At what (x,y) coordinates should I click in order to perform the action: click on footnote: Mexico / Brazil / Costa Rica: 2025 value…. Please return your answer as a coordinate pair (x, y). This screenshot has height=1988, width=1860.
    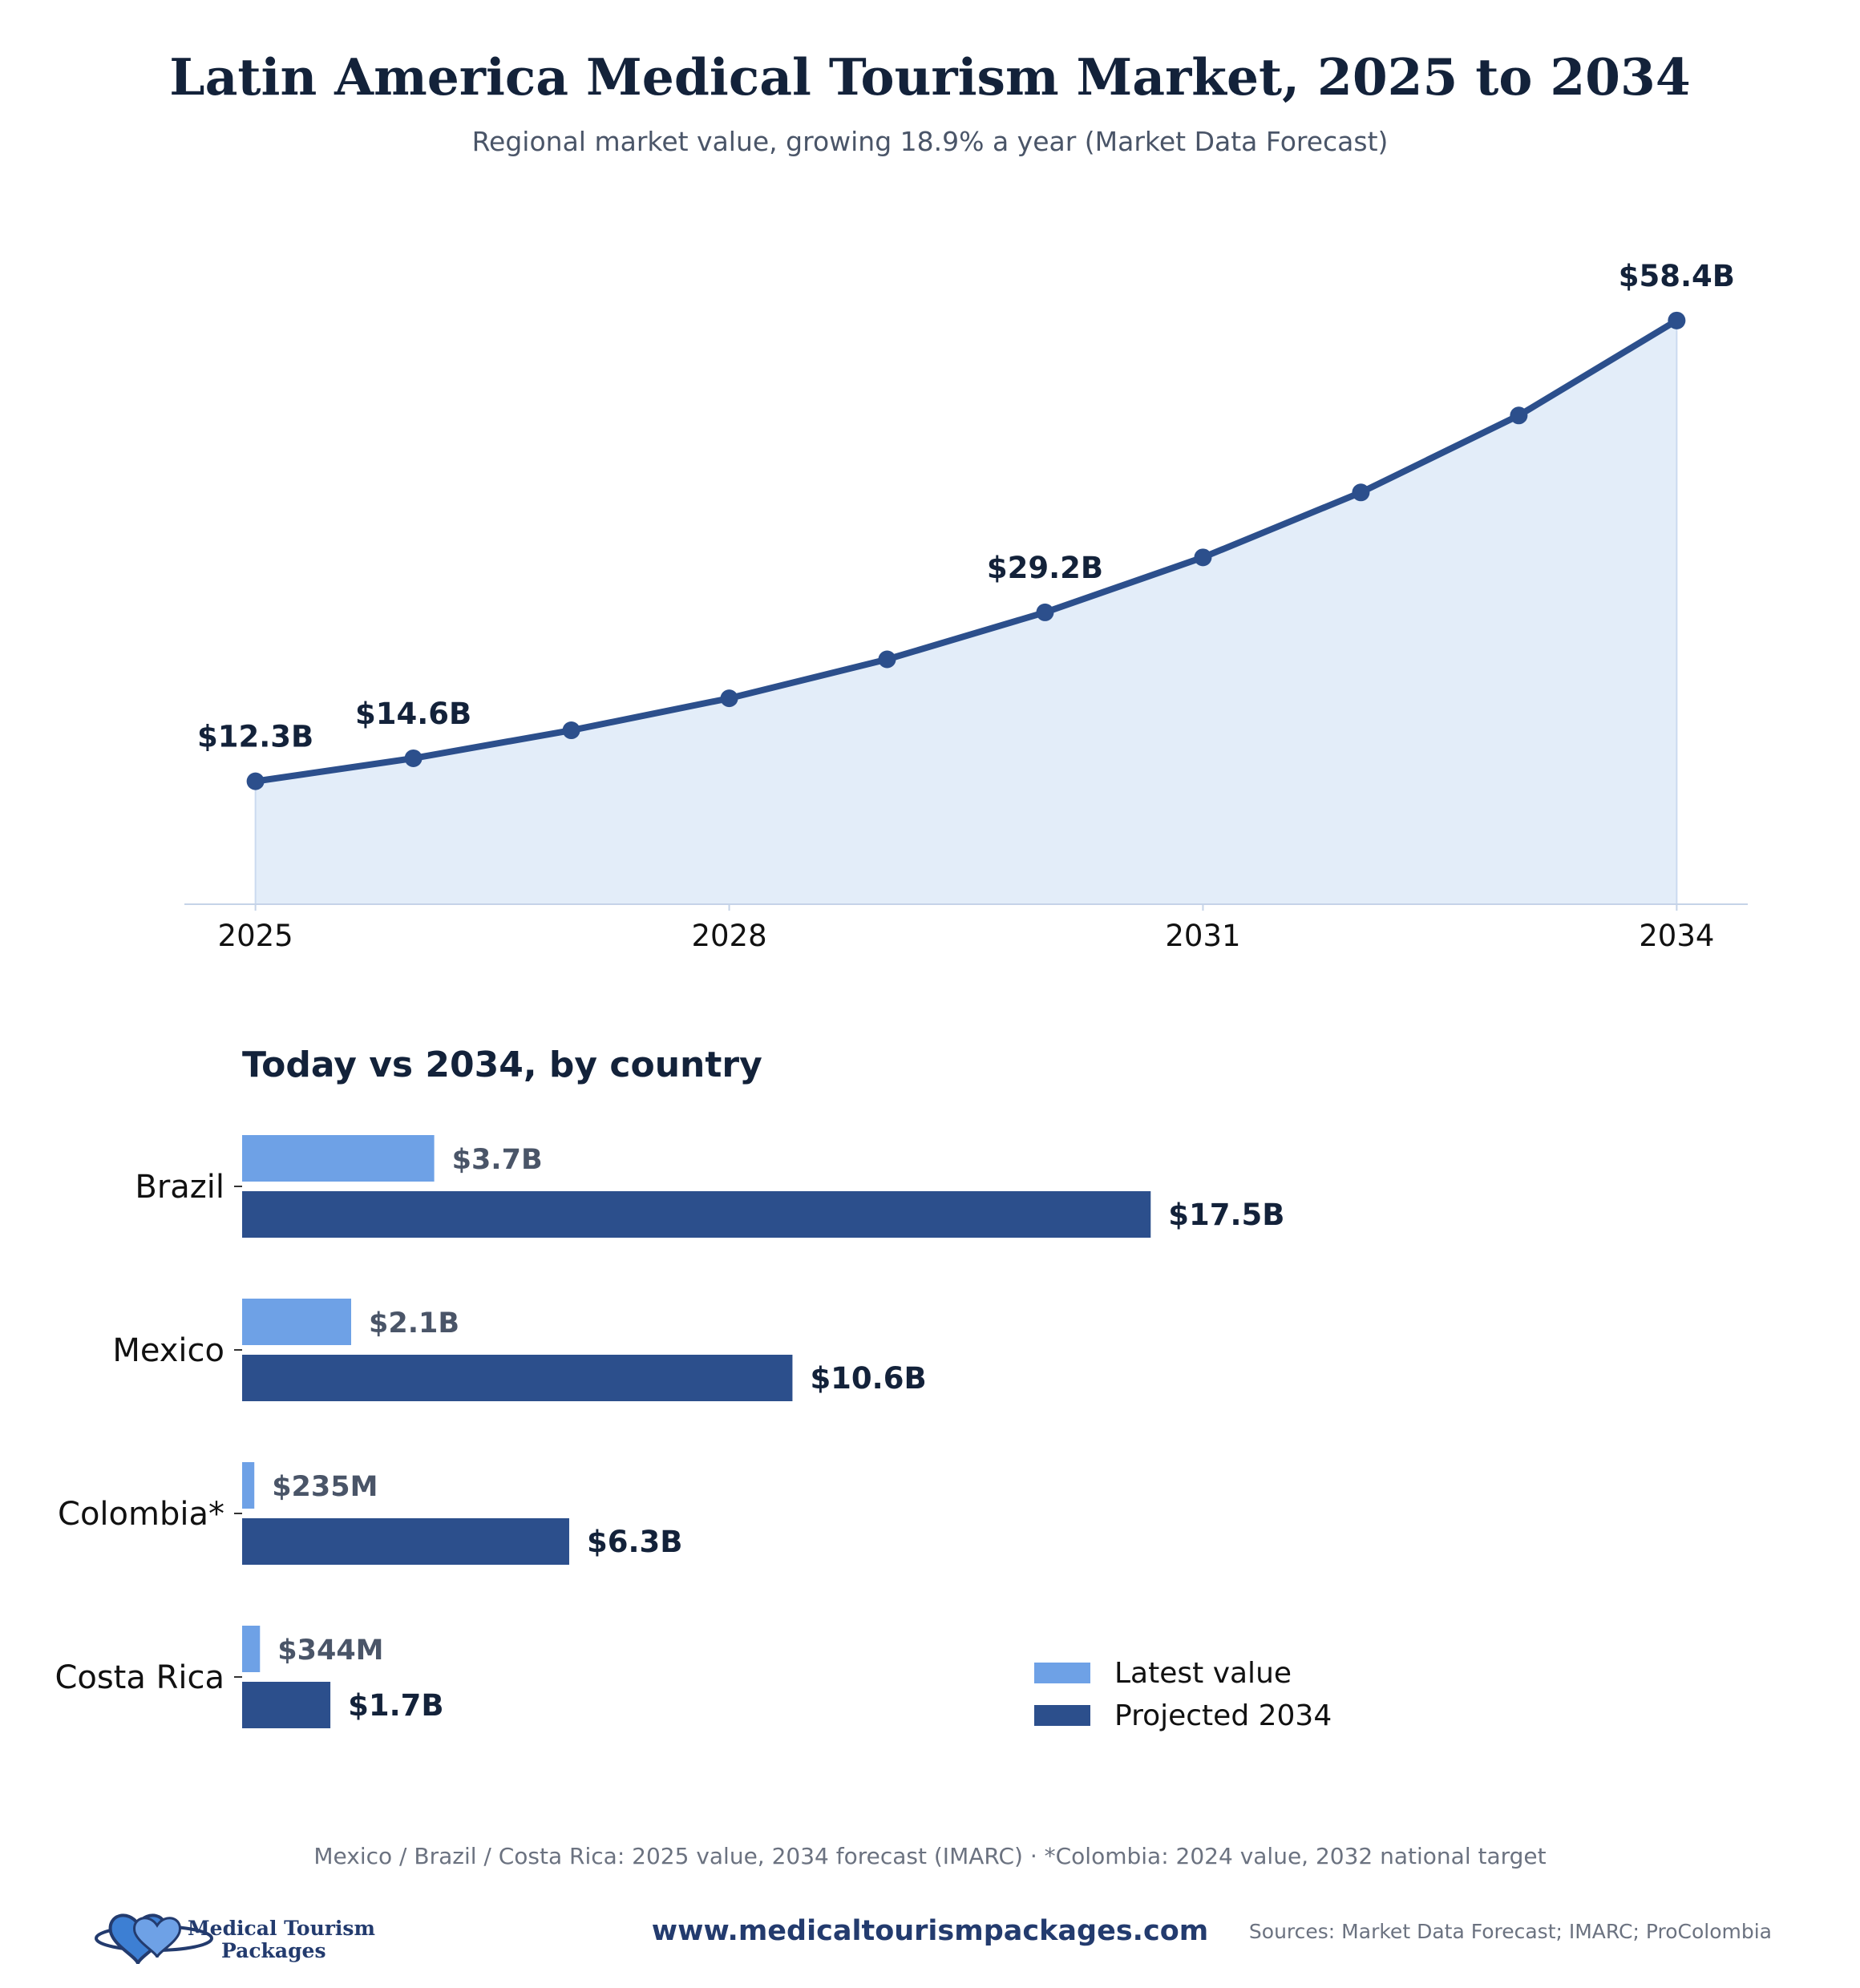
    Looking at the image, I should click on (930, 1856).